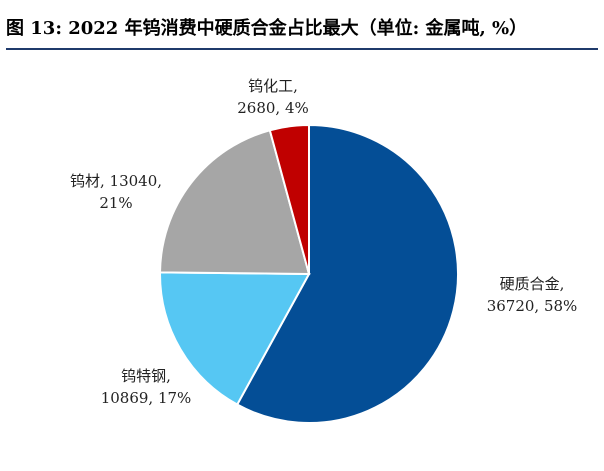 This screenshot has height=471, width=604. I want to click on title-underline, so click(302, 49).